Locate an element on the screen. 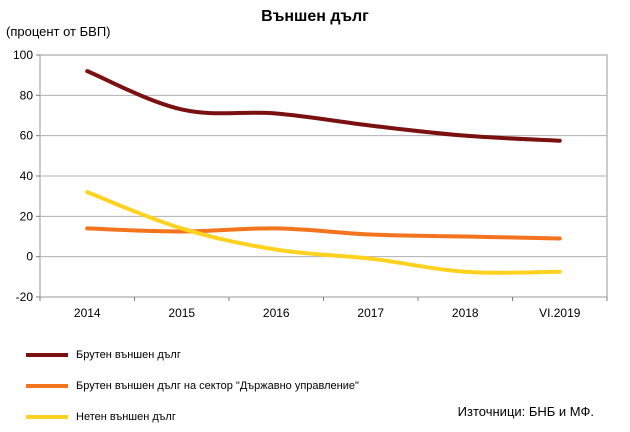  legend-item-gross-debt: Брутен външен дълг is located at coordinates (103, 355).